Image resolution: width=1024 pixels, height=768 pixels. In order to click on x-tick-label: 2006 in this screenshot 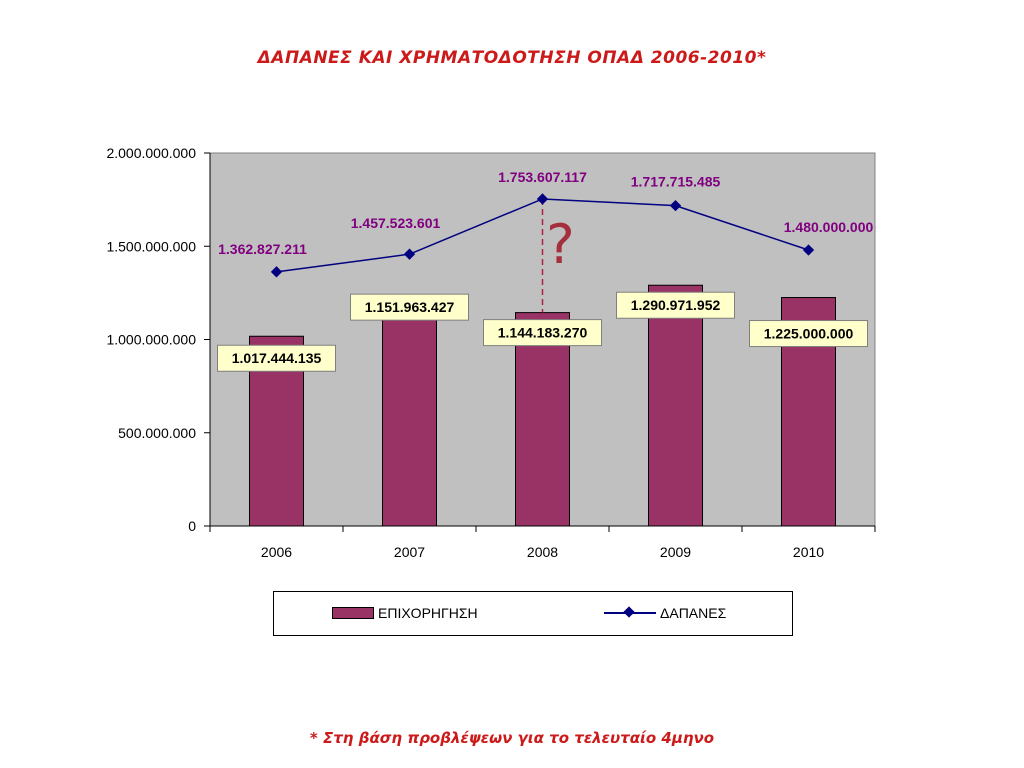, I will do `click(276, 552)`.